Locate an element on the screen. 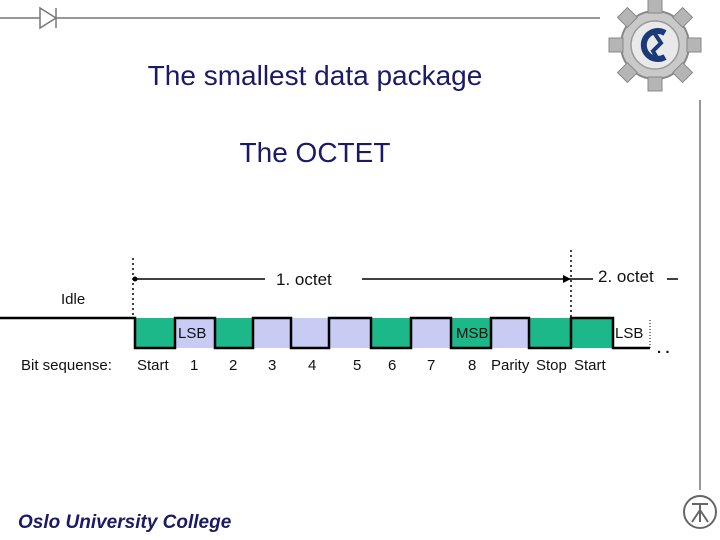  bit-label-6: 6 is located at coordinates (392, 365).